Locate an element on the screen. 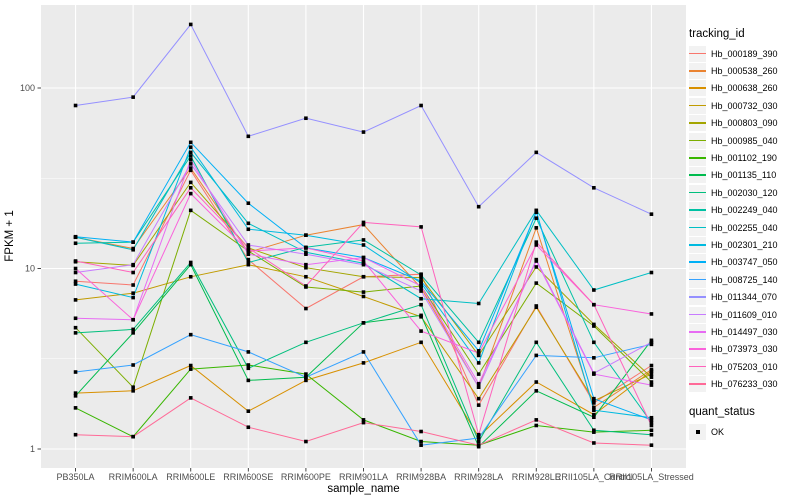 The image size is (800, 500). legend-item: Hb_073973_030 is located at coordinates (744, 349).